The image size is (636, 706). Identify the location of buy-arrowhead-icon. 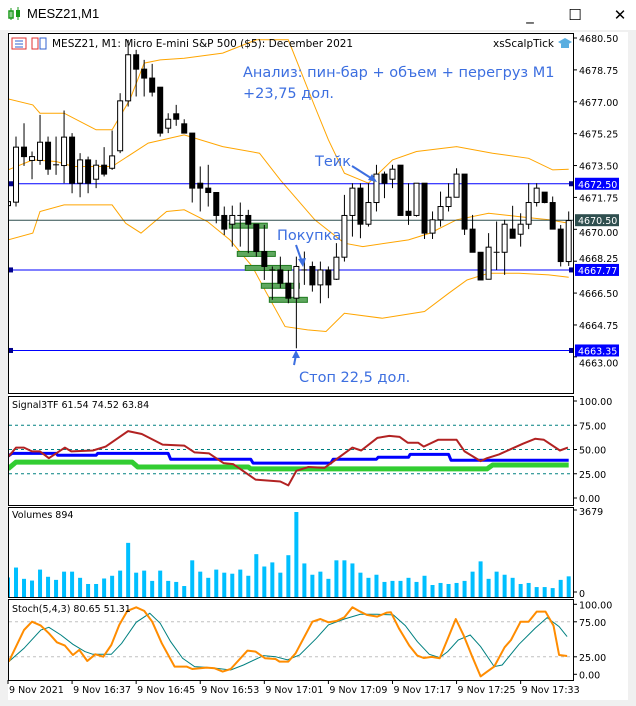
(302, 262).